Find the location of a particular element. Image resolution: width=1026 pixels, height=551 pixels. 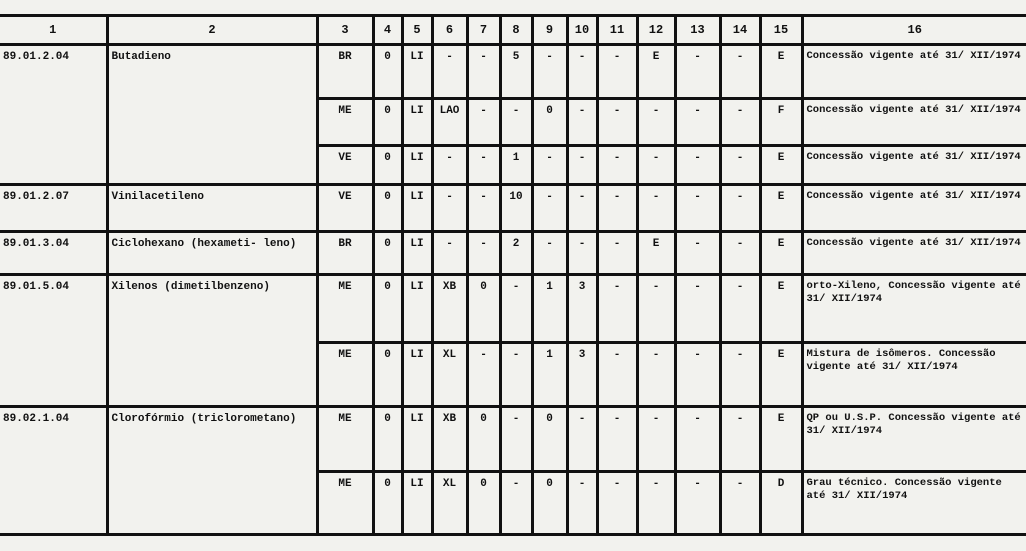

cell-col-12: E is located at coordinates (656, 71).